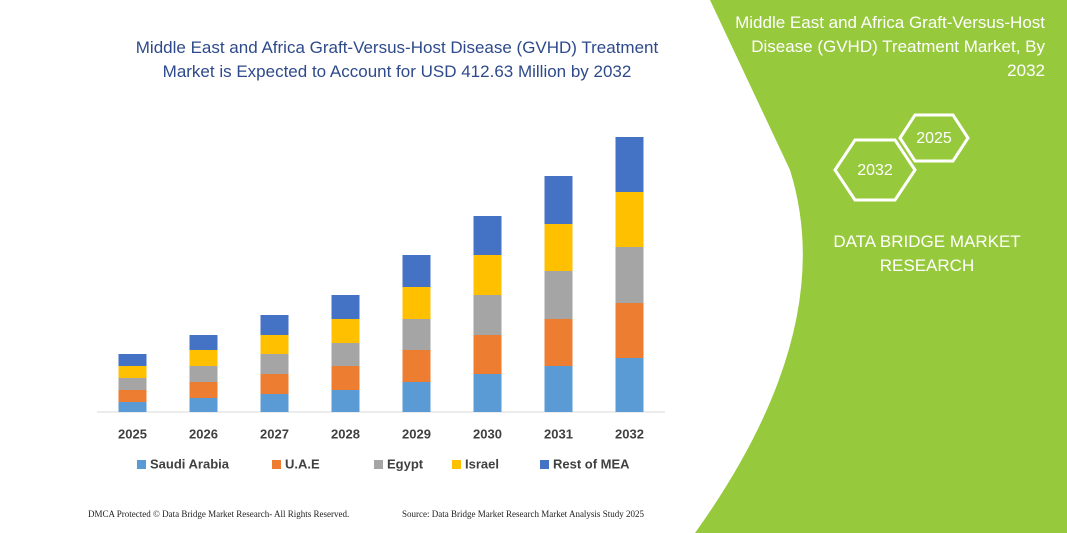 The width and height of the screenshot is (1067, 533). Describe the element at coordinates (345, 433) in the screenshot. I see `x-tick-label: 2028` at that location.